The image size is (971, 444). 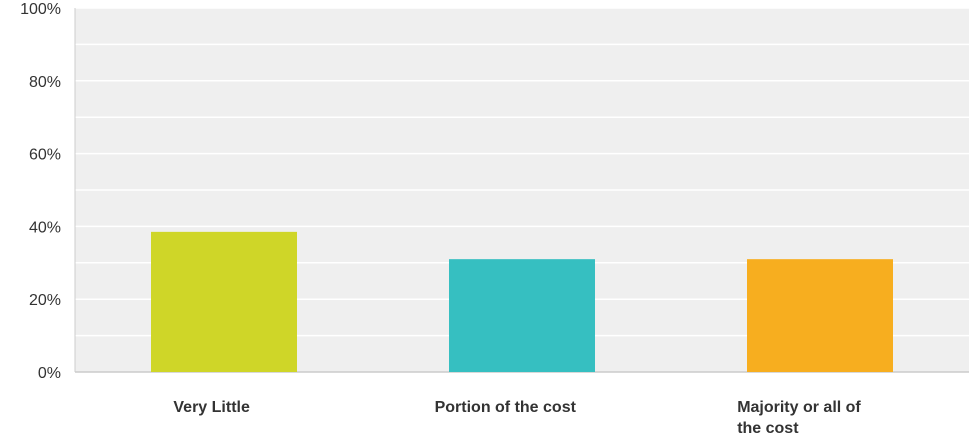 I want to click on y-tick-label: 0%, so click(x=49, y=373).